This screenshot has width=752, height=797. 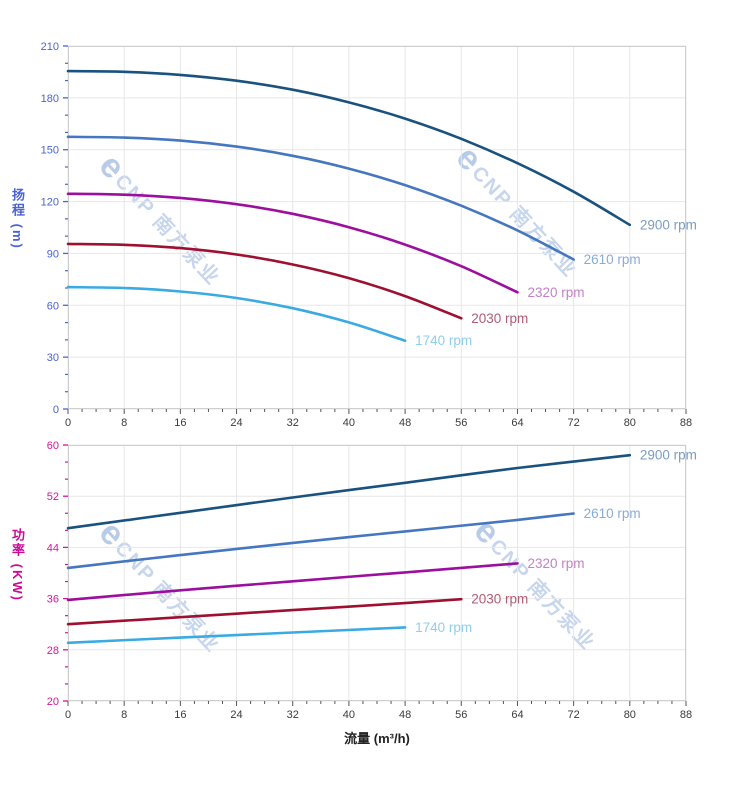 I want to click on series-label-2900-rpm-power: 2900 rpm, so click(x=668, y=455).